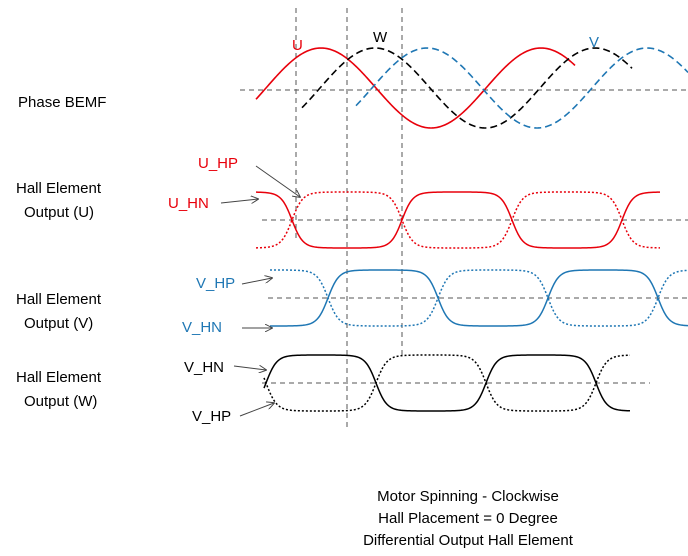 The image size is (688, 556). Describe the element at coordinates (594, 42) in the screenshot. I see `bemf-v-label: V` at that location.